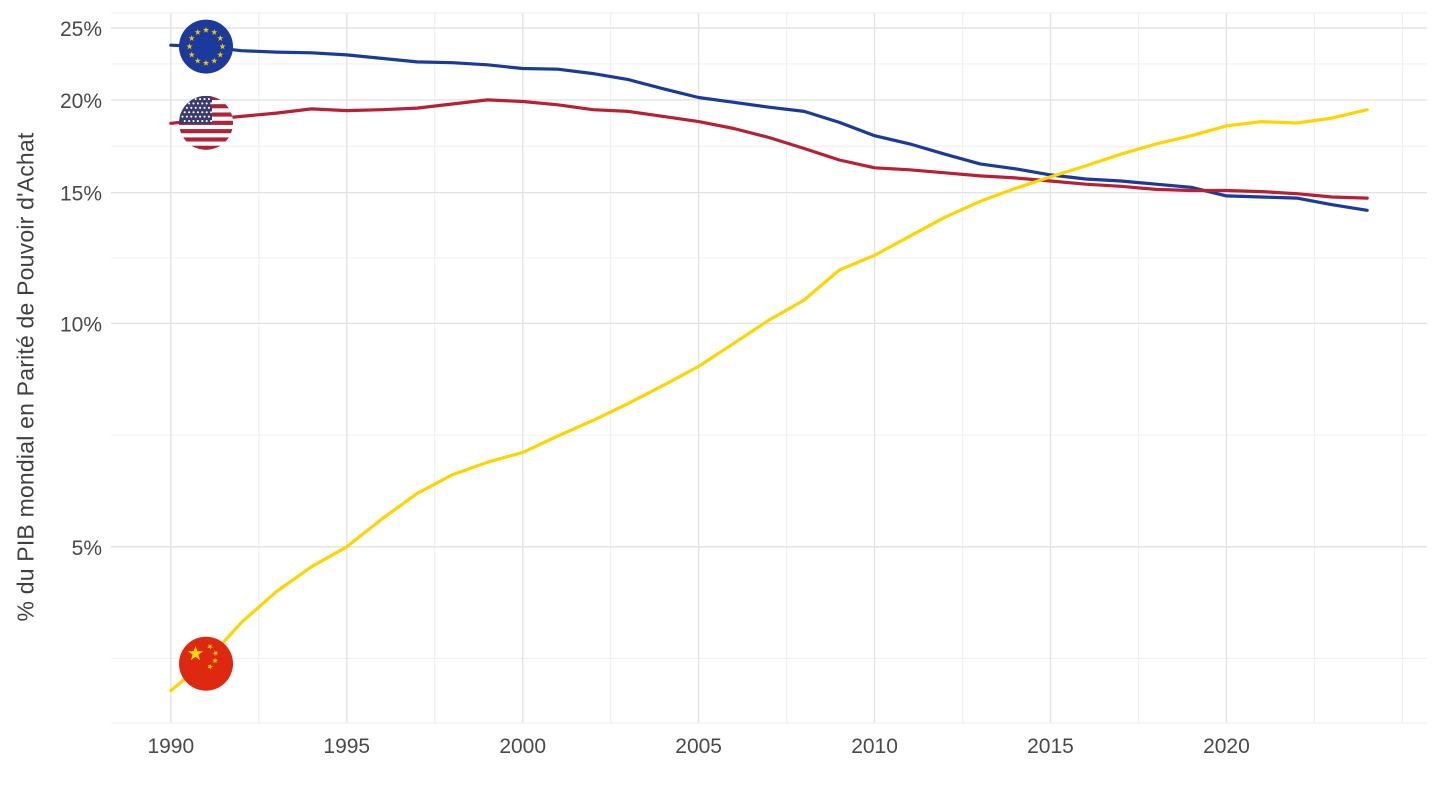 Image resolution: width=1440 pixels, height=810 pixels. I want to click on y-tick-label: 10%, so click(81, 324).